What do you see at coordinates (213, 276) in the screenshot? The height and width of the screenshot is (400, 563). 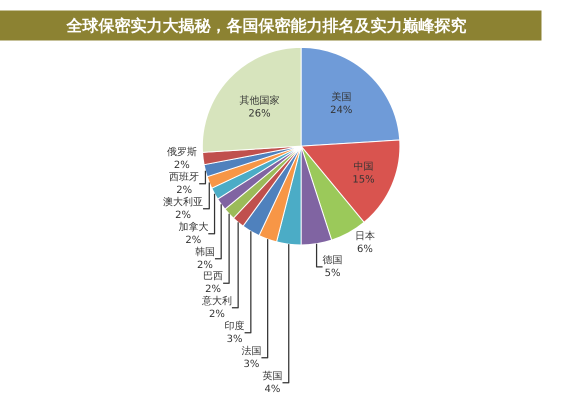 I see `slice-label: 巴西` at bounding box center [213, 276].